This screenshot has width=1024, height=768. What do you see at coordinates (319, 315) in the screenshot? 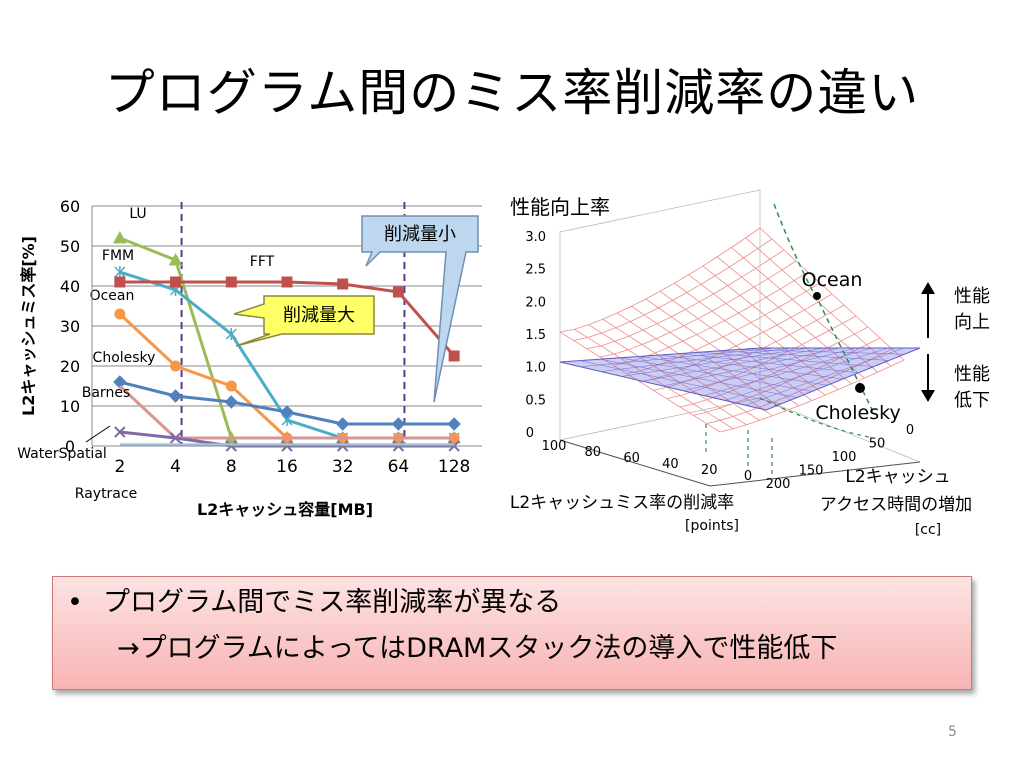
I see `callout-large-reduction-label: 削減量大` at bounding box center [319, 315].